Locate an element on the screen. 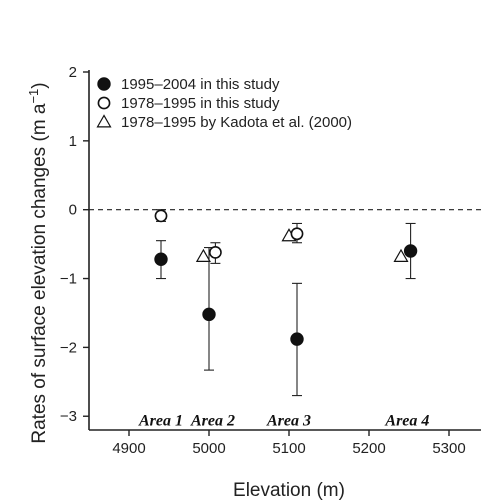  y-axis-title-close: ) is located at coordinates (39, 85).